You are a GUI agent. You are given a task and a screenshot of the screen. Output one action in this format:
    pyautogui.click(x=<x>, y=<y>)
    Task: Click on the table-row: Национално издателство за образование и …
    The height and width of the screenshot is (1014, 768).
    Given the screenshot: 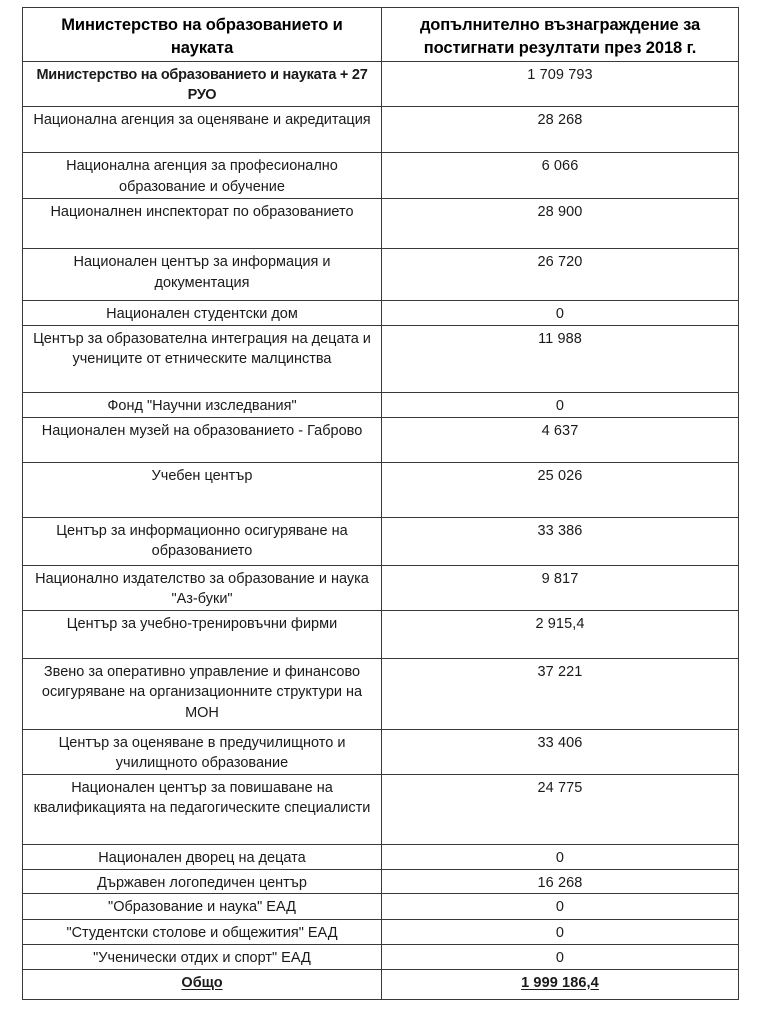 What is the action you would take?
    pyautogui.click(x=380, y=587)
    